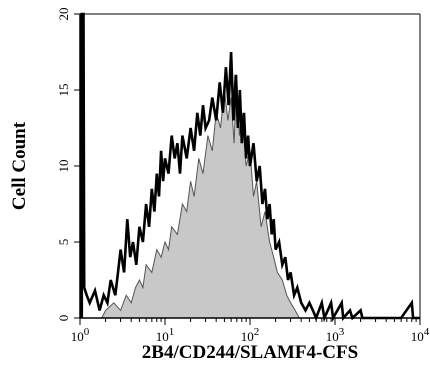  Describe the element at coordinates (335, 335) in the screenshot. I see `x-tick-label: 10³` at that location.